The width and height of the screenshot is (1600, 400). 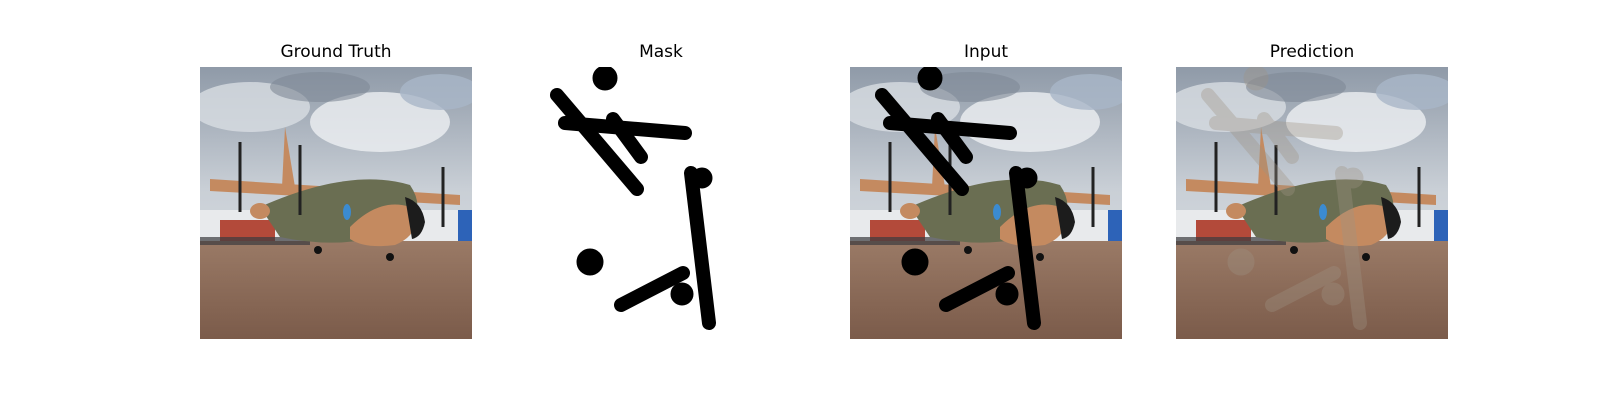 I want to click on panel-title: Mask, so click(x=661, y=52).